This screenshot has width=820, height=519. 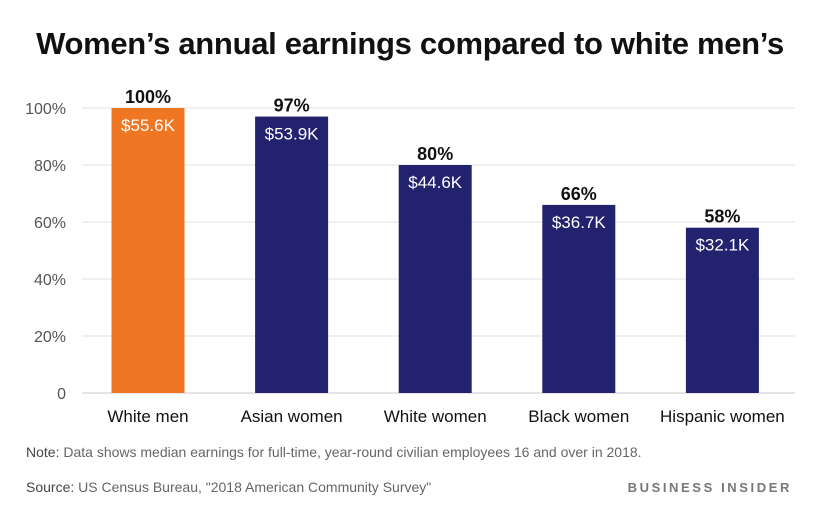 What do you see at coordinates (50, 487) in the screenshot?
I see `source-label: Source:` at bounding box center [50, 487].